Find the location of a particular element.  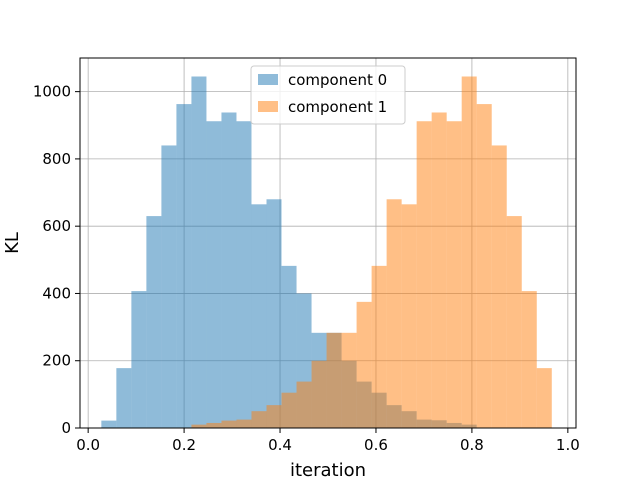

y-tick-label-1: 200 is located at coordinates (56, 361).